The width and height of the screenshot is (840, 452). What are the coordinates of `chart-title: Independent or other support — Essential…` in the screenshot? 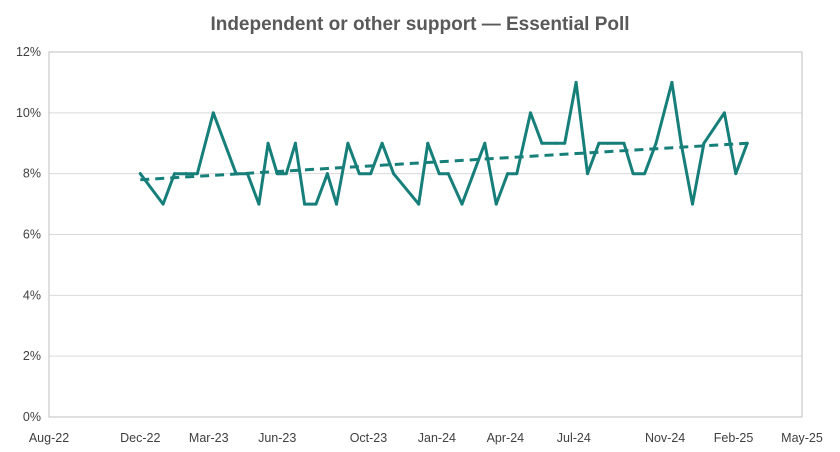 It's located at (419, 24).